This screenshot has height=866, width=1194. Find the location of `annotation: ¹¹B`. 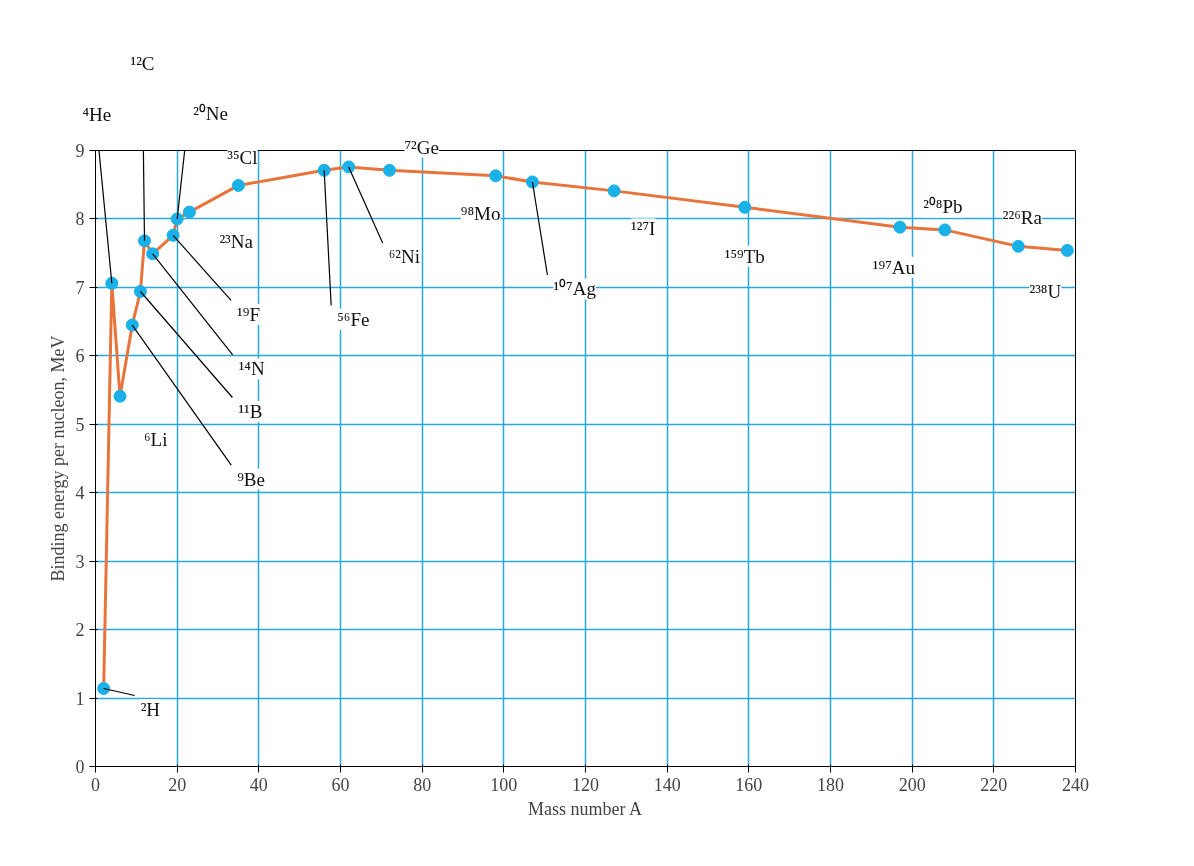

annotation: ¹¹B is located at coordinates (250, 411).